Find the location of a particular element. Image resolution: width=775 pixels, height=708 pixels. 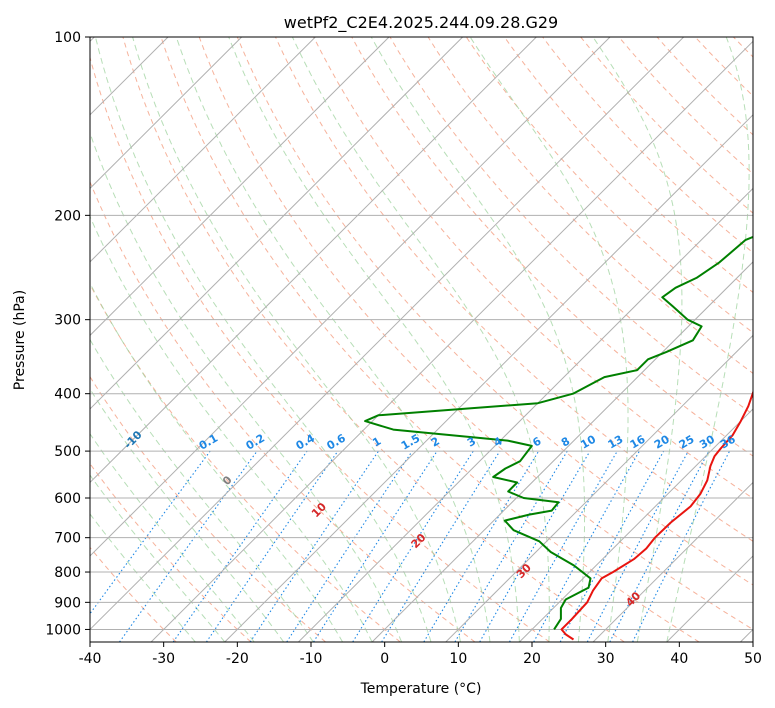

mixing-ratio-label: 30 is located at coordinates (707, 441).